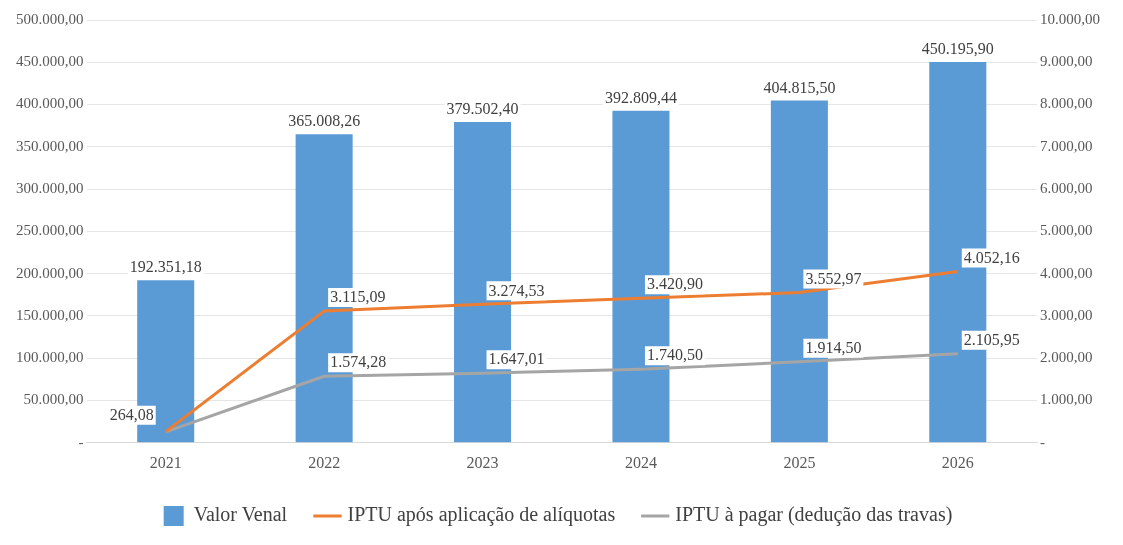  What do you see at coordinates (957, 462) in the screenshot?
I see `x-tick-label: 2026` at bounding box center [957, 462].